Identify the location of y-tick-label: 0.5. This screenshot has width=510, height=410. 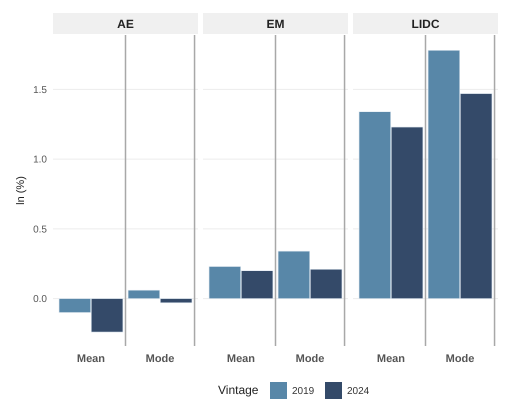
(40, 230).